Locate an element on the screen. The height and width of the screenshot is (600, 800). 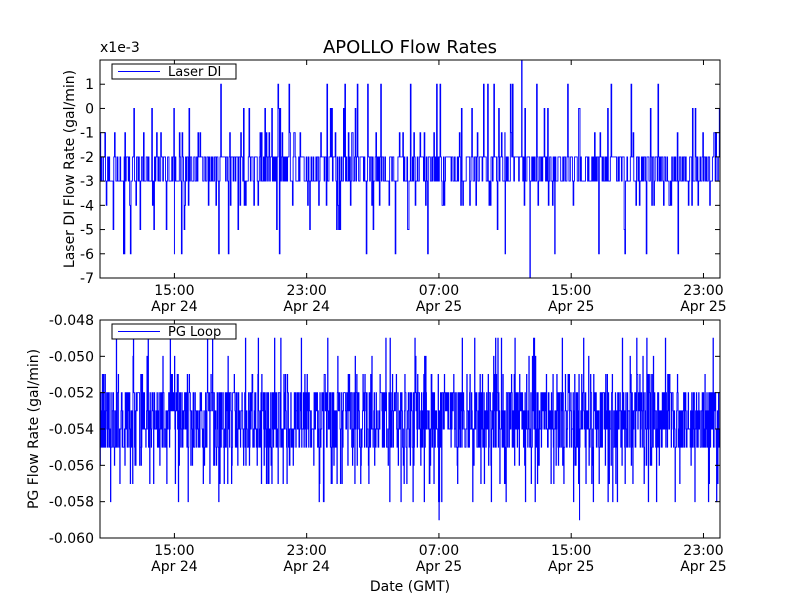
legend-label: PG Loop is located at coordinates (194, 332).